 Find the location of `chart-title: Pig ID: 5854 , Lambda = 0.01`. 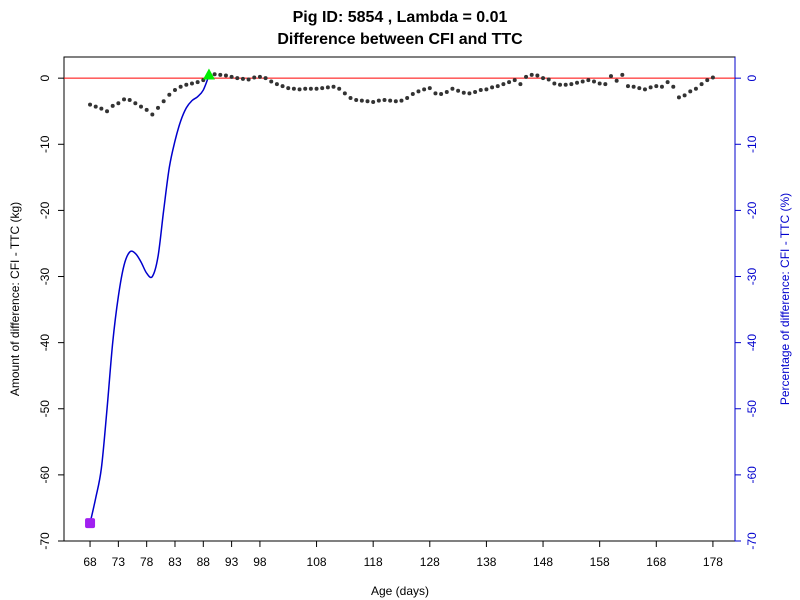

chart-title: Pig ID: 5854 , Lambda = 0.01 is located at coordinates (400, 17).